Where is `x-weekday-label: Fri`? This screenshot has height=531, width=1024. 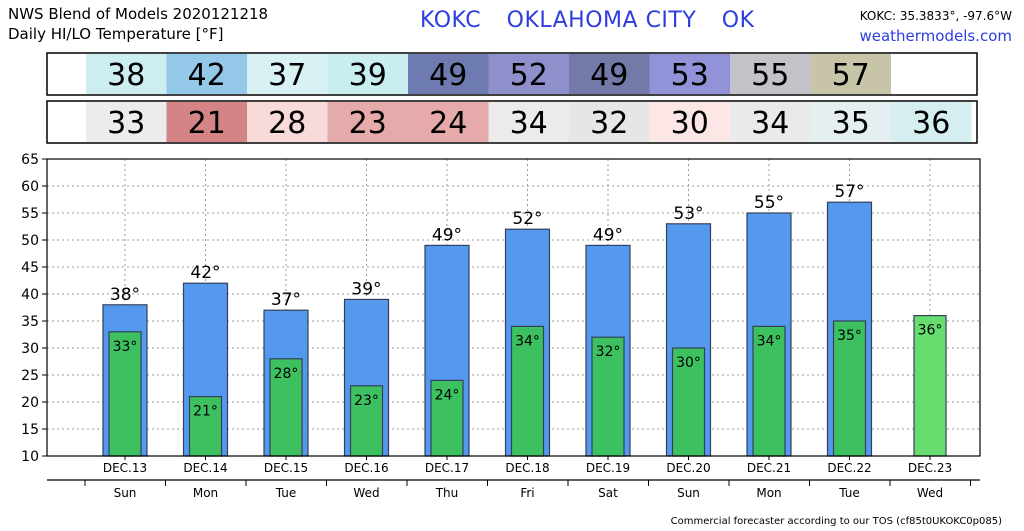 x-weekday-label: Fri is located at coordinates (527, 493).